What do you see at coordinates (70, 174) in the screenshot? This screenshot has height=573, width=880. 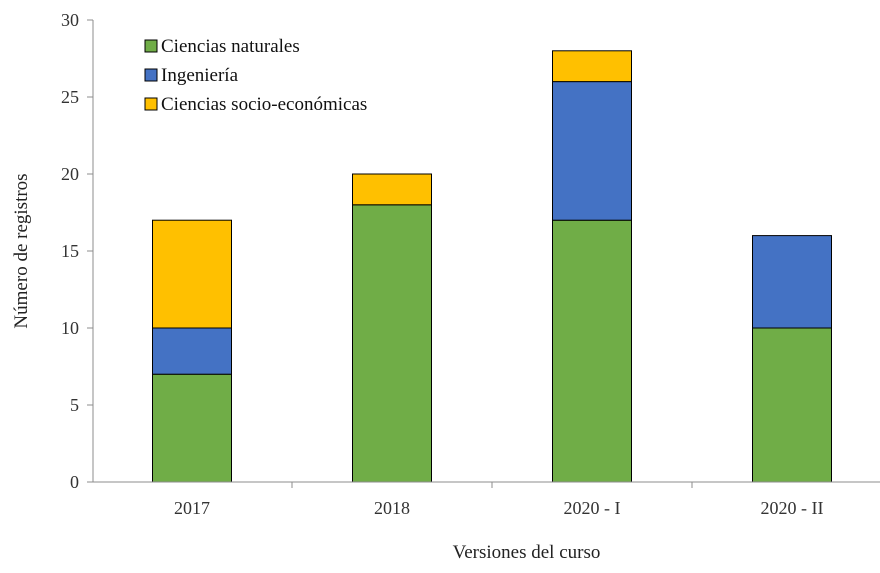 I see `y-tick-label: 20` at bounding box center [70, 174].